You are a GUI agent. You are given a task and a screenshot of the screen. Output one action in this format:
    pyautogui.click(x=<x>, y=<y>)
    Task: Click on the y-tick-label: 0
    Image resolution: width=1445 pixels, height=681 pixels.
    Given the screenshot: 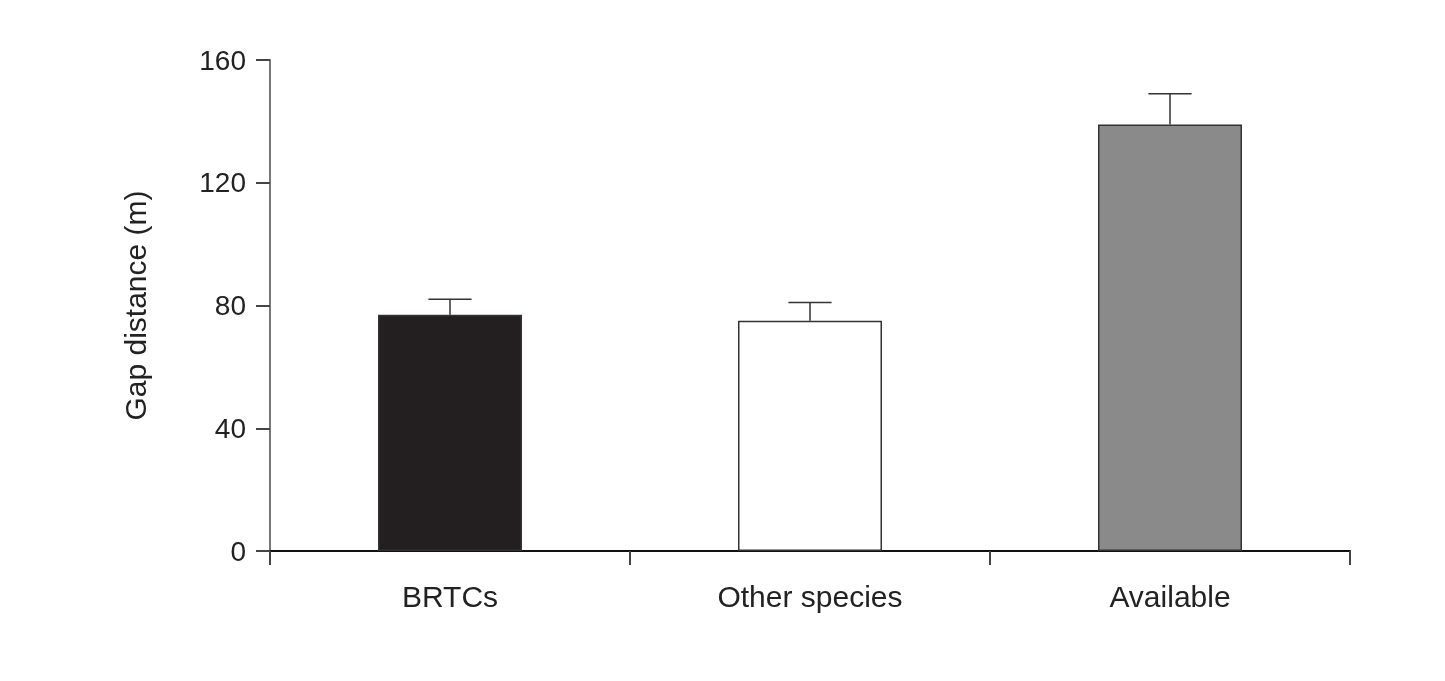 What is the action you would take?
    pyautogui.click(x=238, y=551)
    